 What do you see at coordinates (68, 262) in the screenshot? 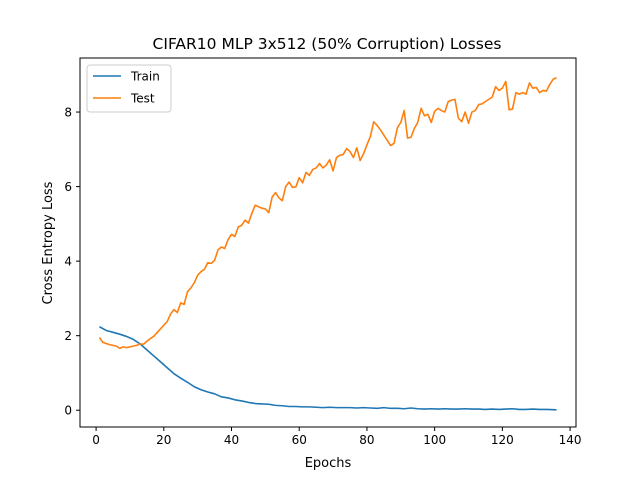
I see `y-tick-label: 4` at bounding box center [68, 262].